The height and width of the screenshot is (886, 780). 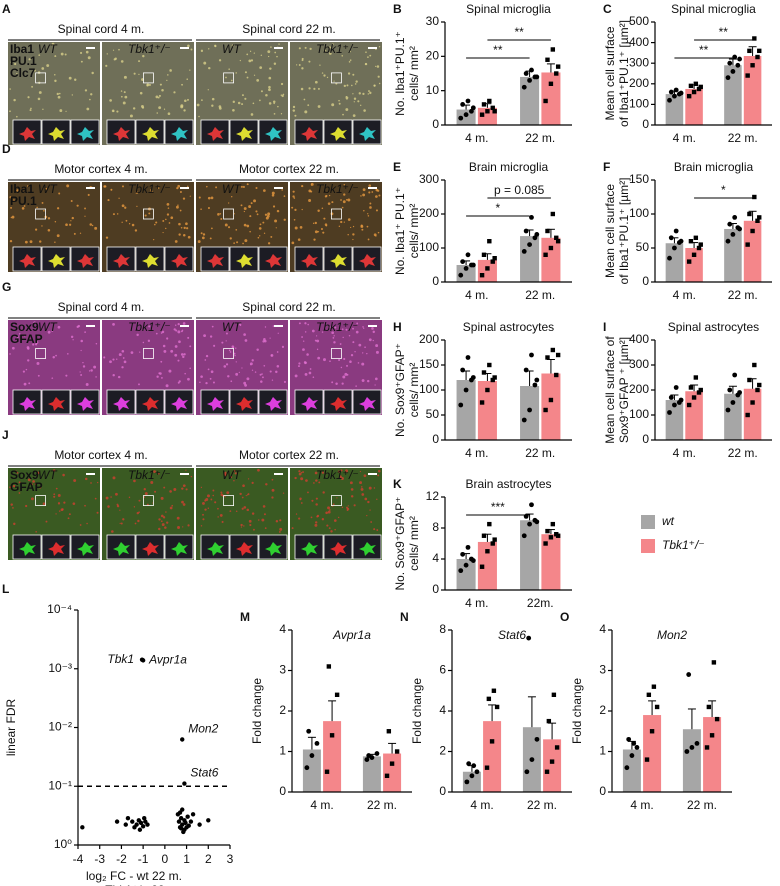 What do you see at coordinates (60, 785) in the screenshot?
I see `y-tick-label: 10⁻¹` at bounding box center [60, 785].